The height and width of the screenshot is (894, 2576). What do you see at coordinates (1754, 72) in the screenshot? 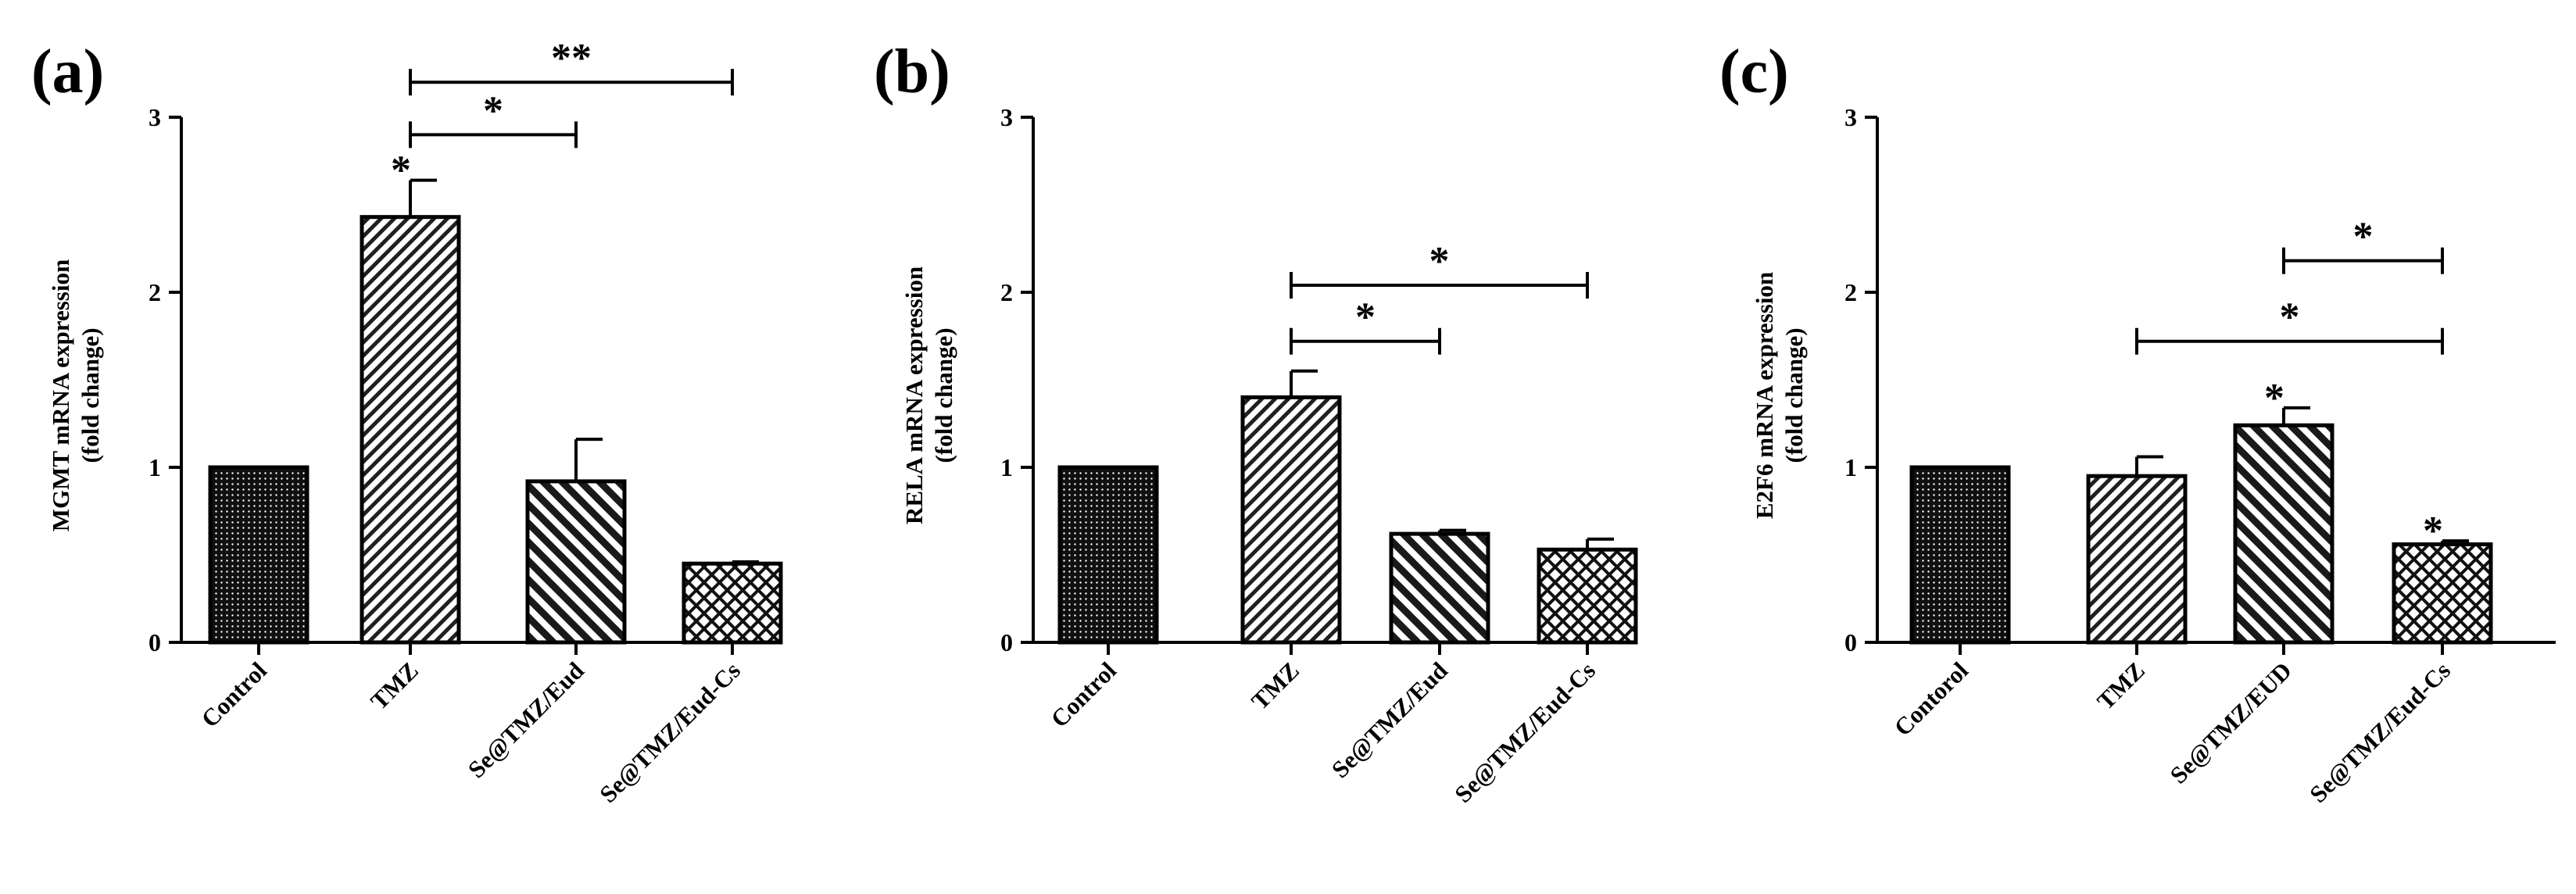
I see `panel-label-c: (c)` at bounding box center [1754, 72].